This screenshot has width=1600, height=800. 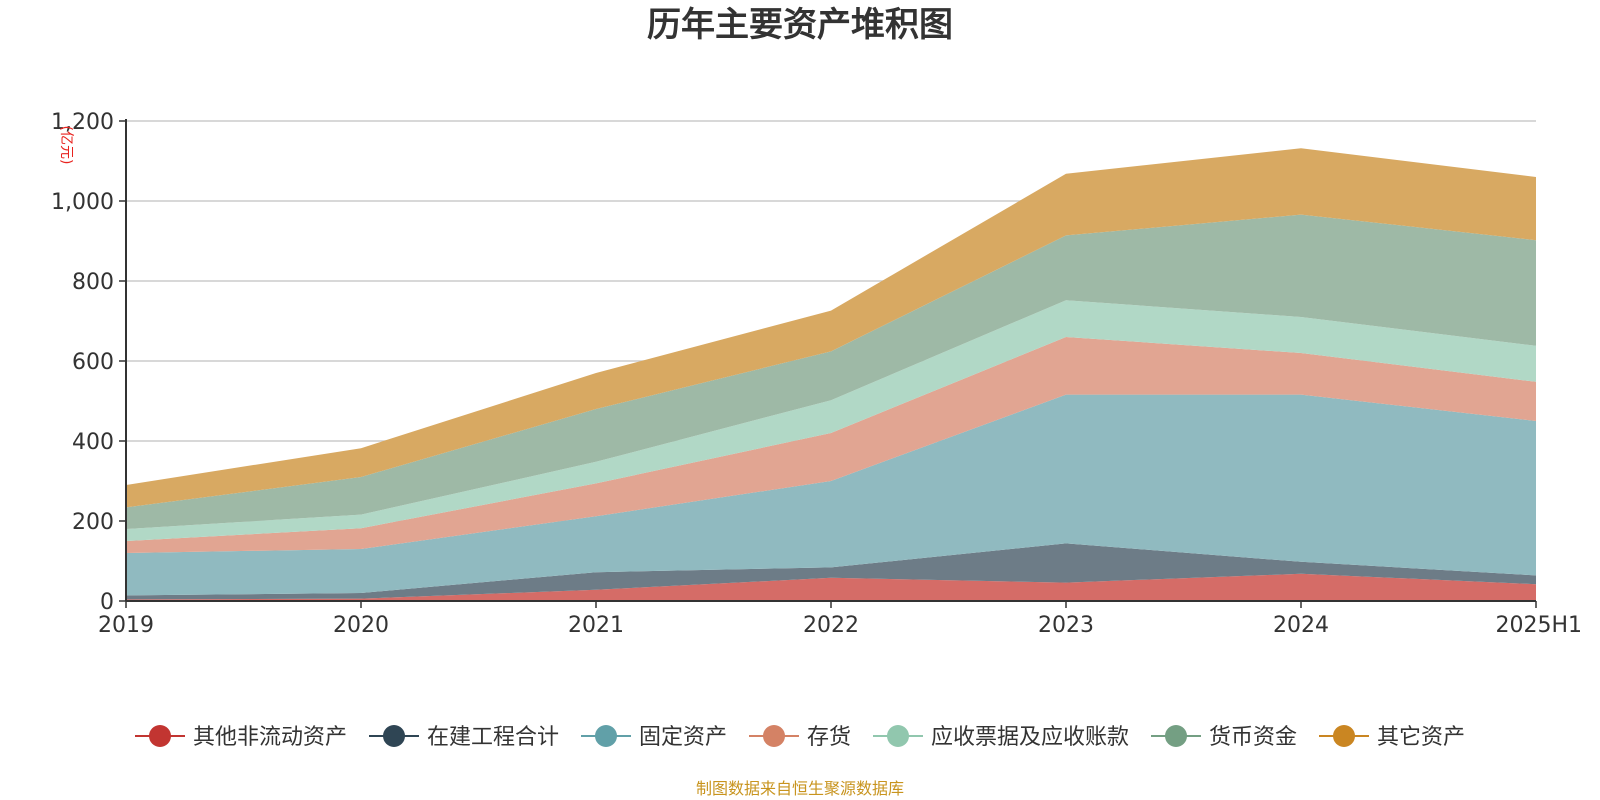 I want to click on legend: 其他非流动资产 在建工程合计 固定资产 存货 应收票据及应收账款 货币资金 其它资产, so click(x=800, y=737).